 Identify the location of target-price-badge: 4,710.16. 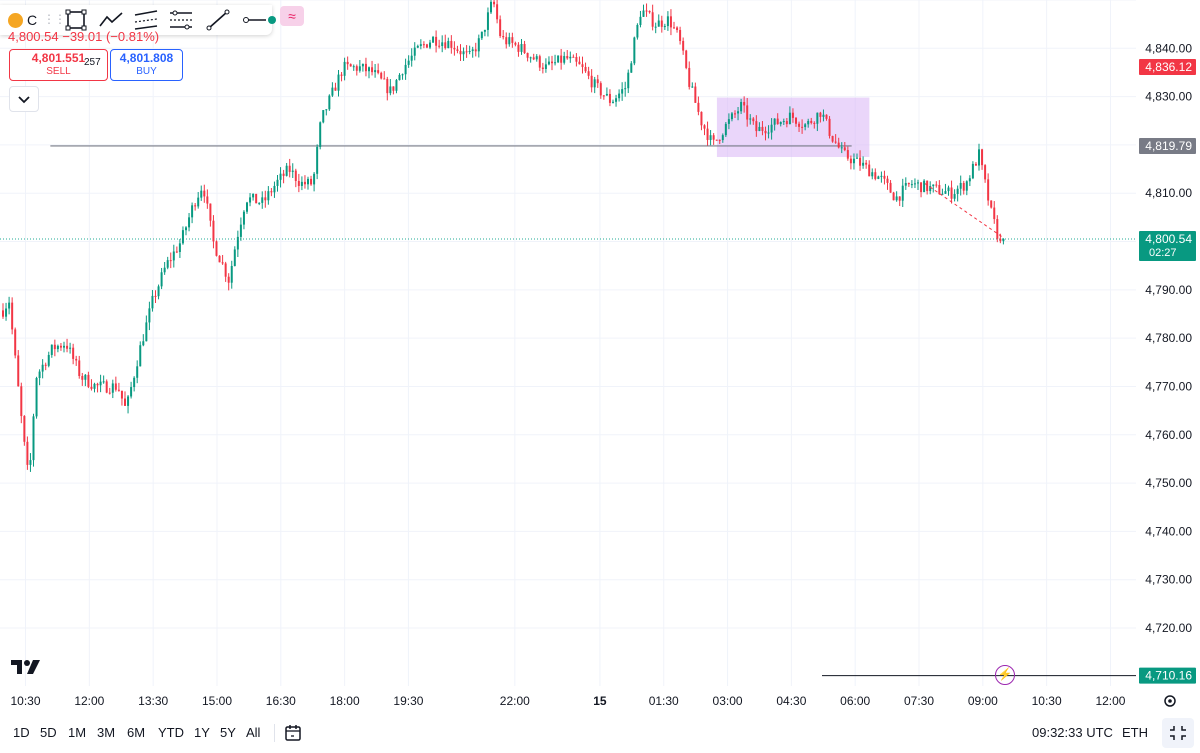
(1168, 676).